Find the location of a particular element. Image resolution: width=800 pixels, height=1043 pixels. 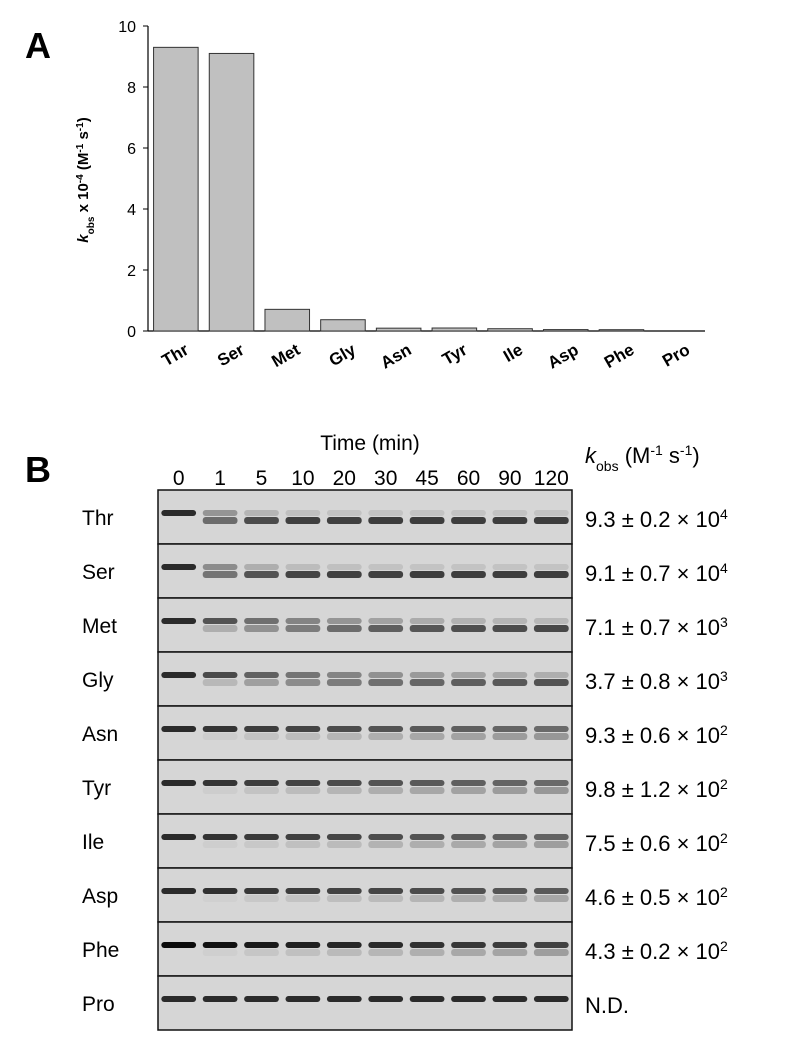

lane-label: 90 is located at coordinates (509, 478).